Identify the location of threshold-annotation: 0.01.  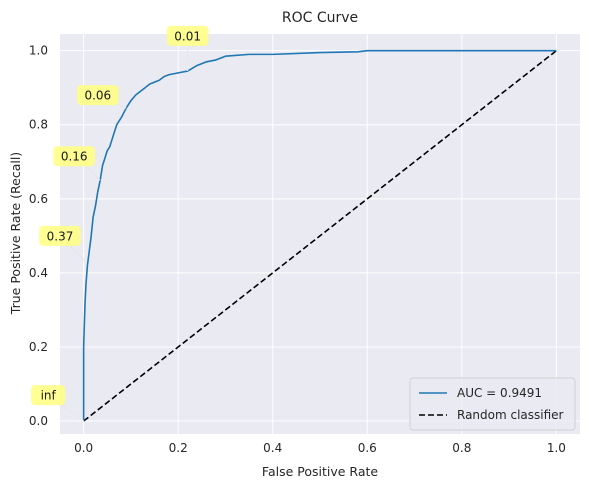
(187, 36).